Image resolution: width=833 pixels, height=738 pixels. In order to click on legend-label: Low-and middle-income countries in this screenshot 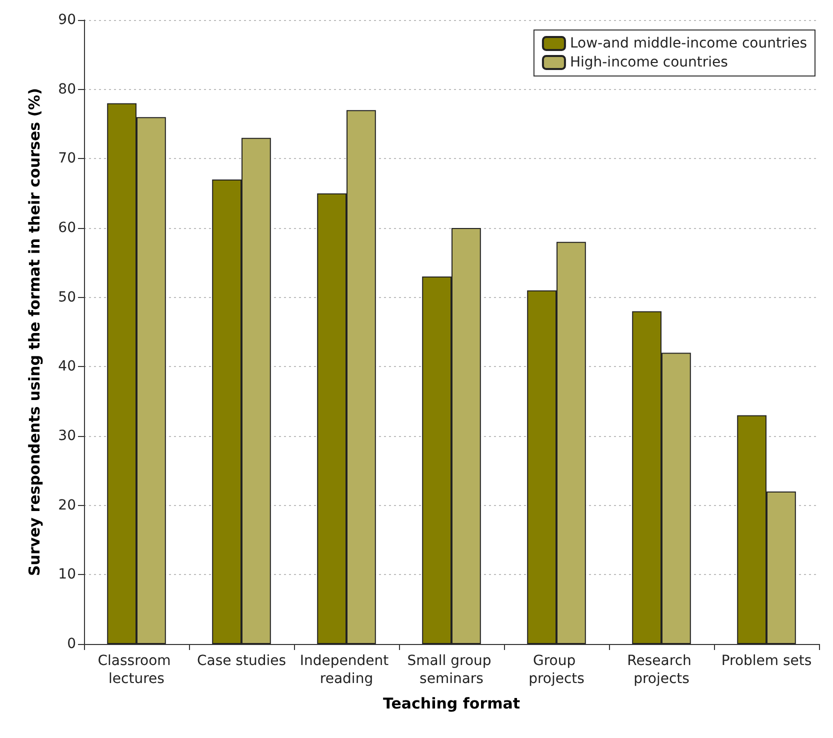, I will do `click(689, 44)`.